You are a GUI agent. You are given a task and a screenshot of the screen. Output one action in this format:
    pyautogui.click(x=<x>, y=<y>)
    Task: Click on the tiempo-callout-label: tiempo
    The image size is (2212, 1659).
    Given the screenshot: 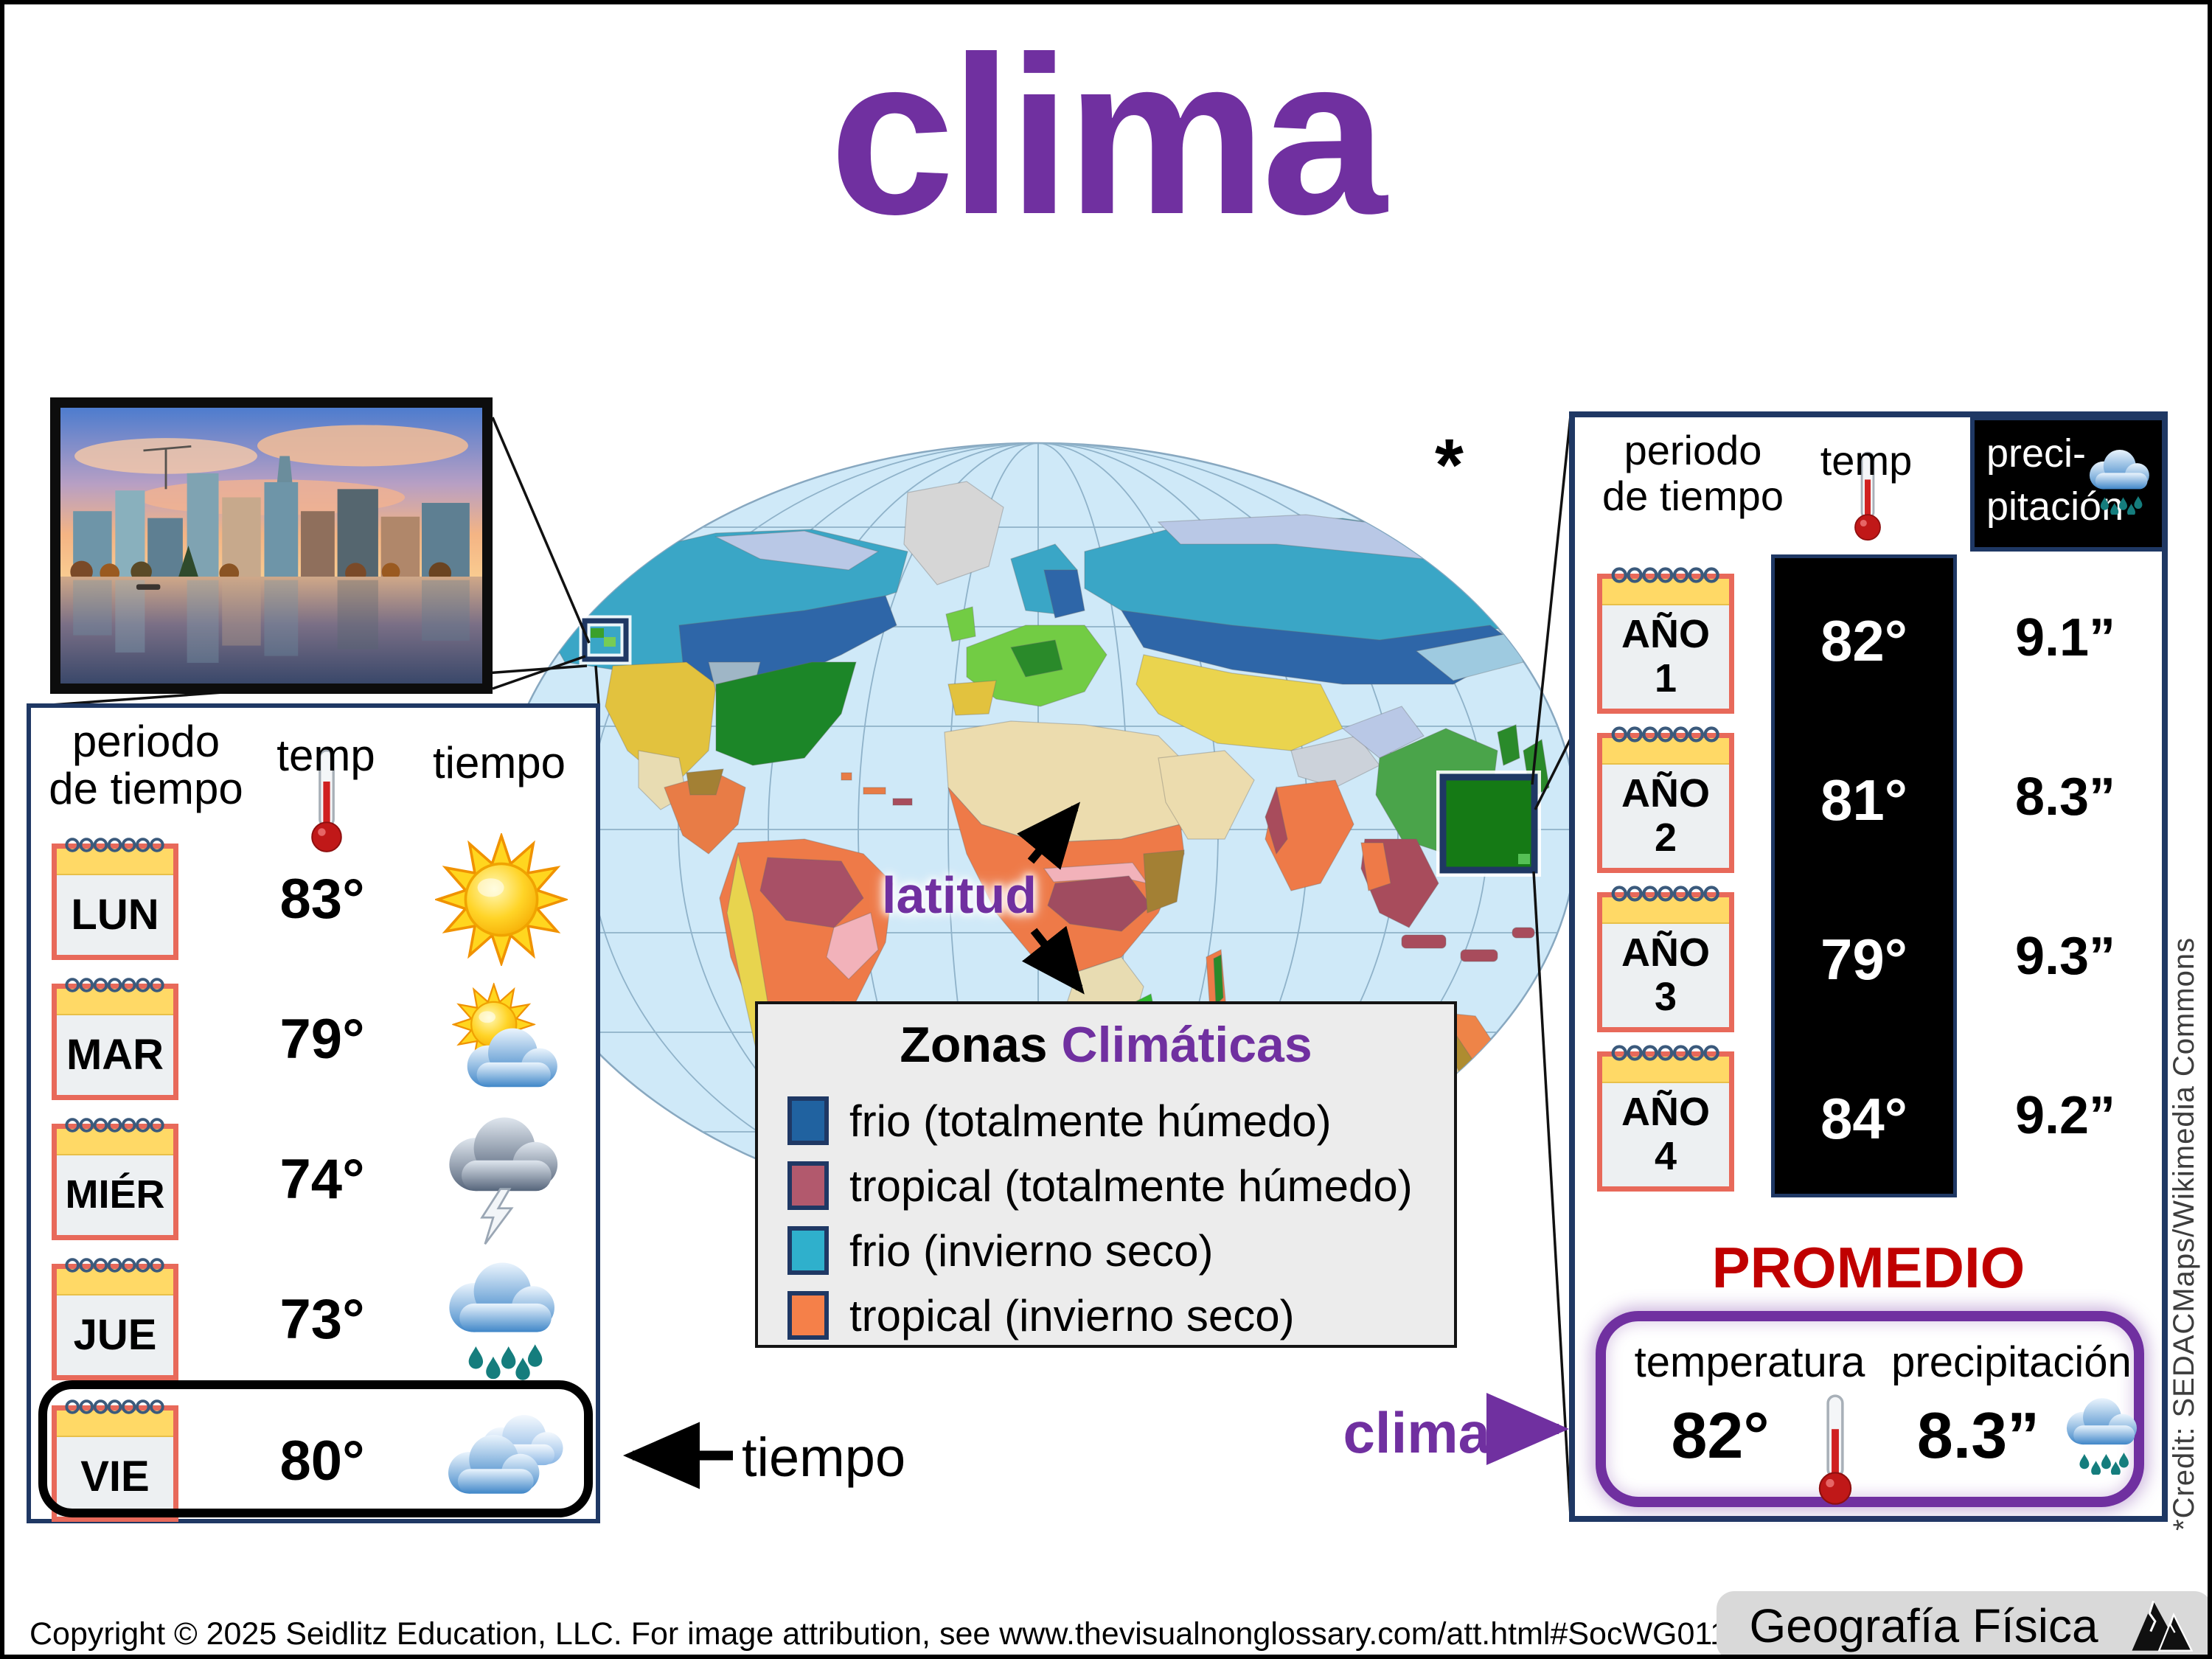 What is the action you would take?
    pyautogui.click(x=824, y=1457)
    